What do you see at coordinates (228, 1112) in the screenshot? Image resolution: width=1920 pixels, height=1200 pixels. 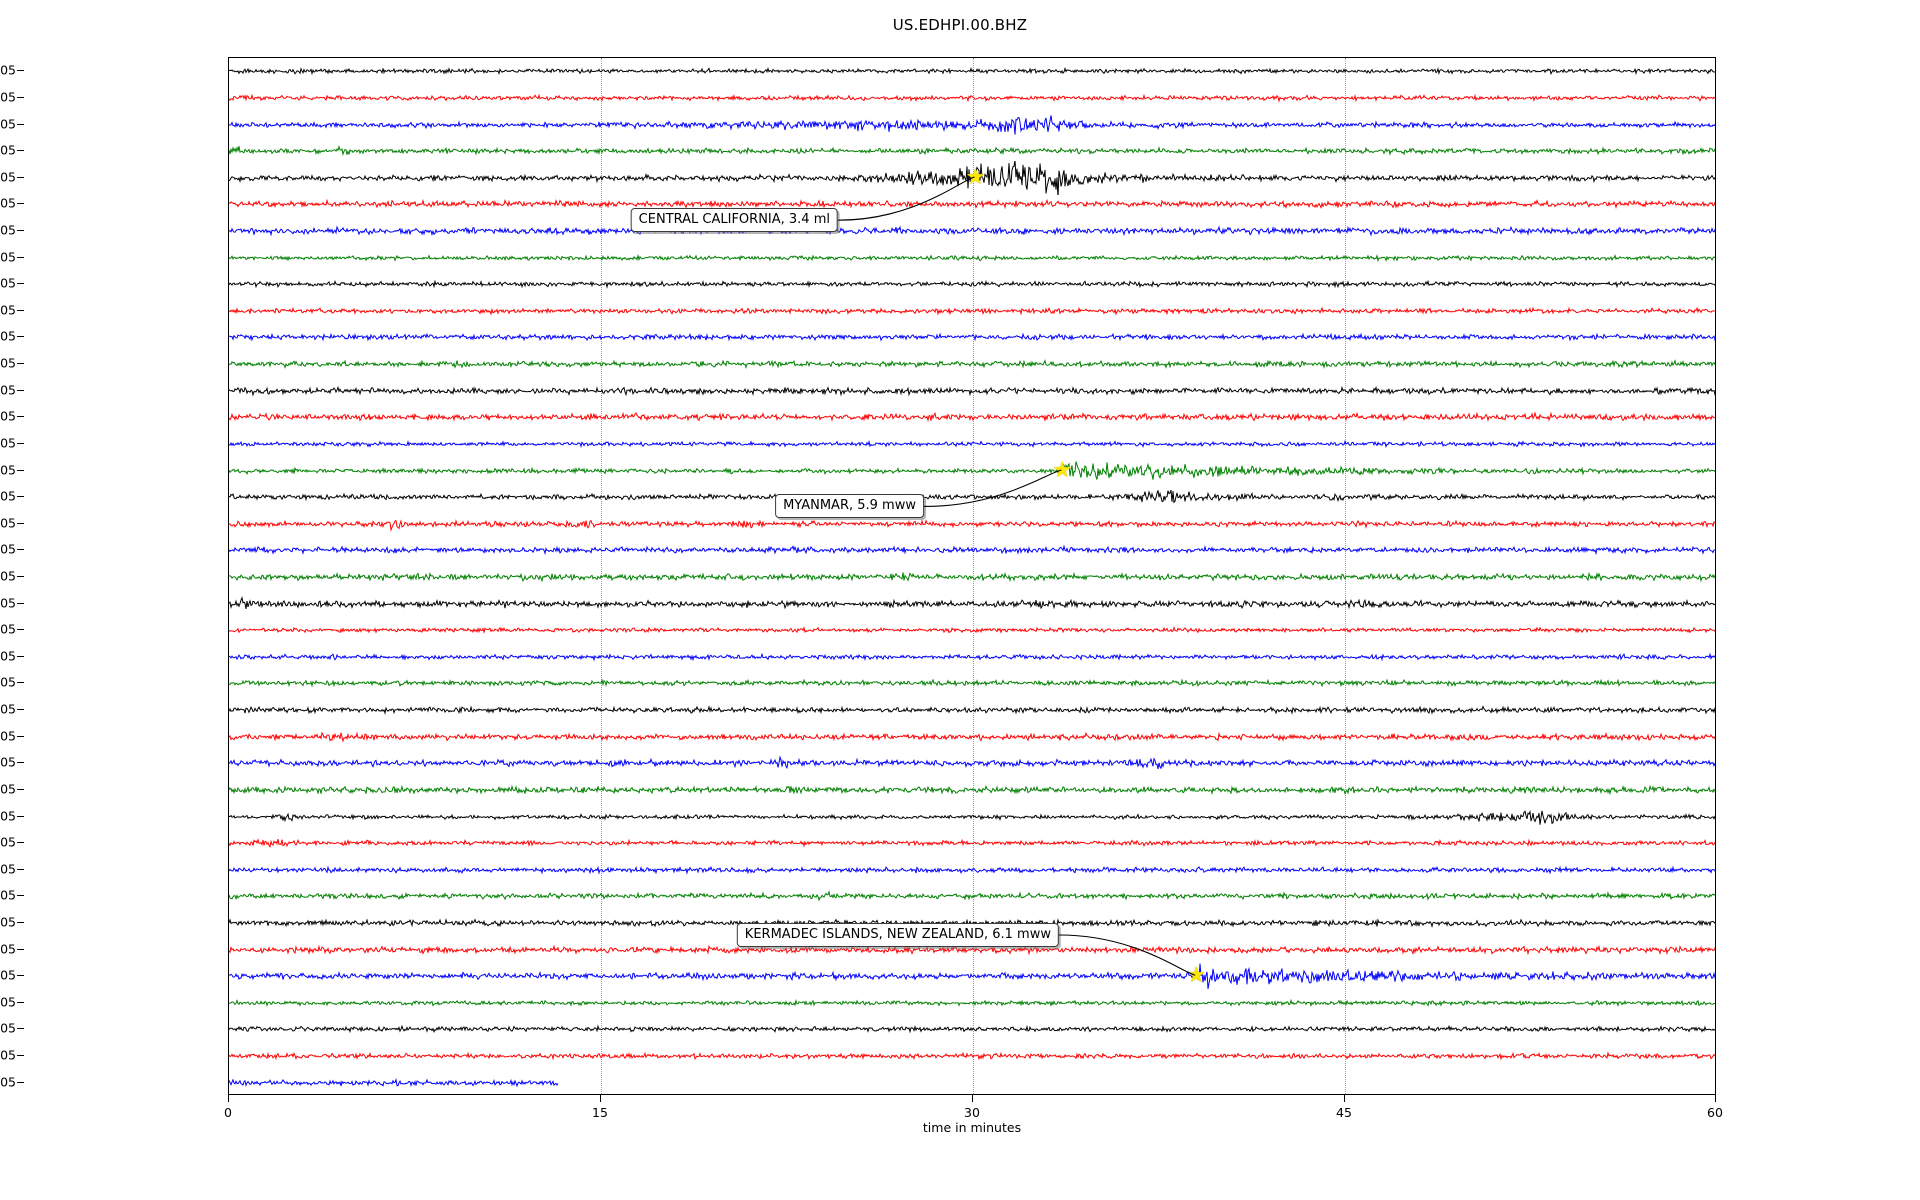 I see `x-axis-tick-label: 0` at bounding box center [228, 1112].